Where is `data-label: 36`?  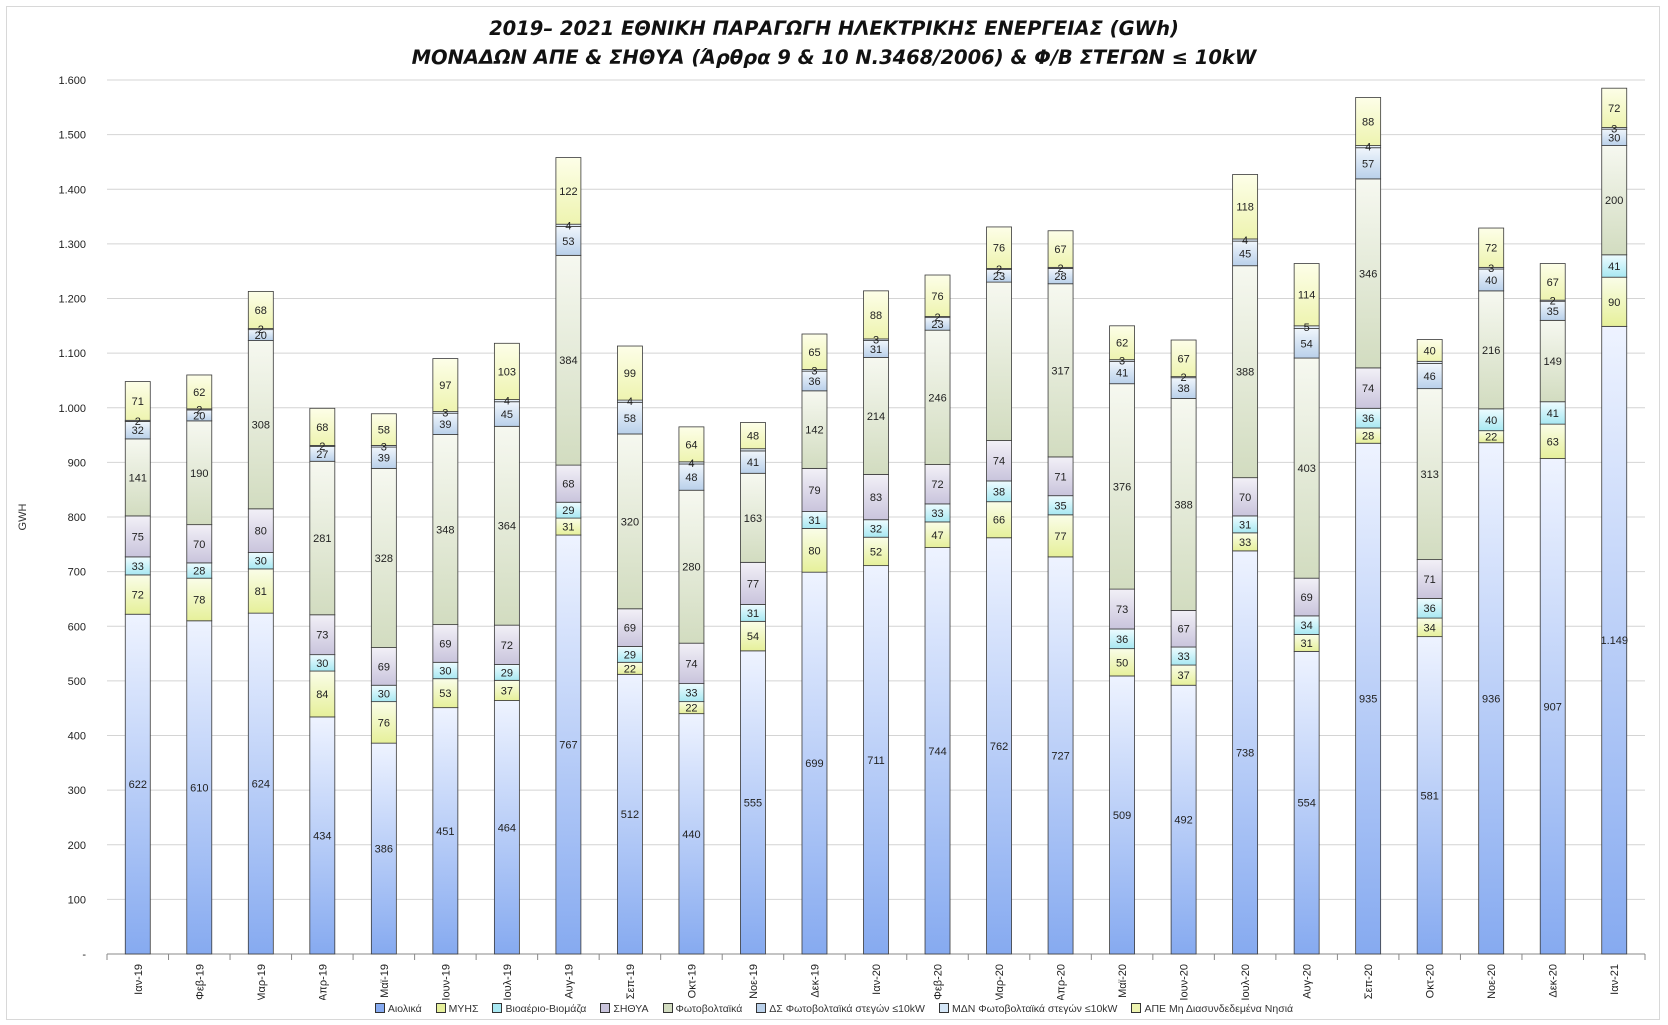
data-label: 36 is located at coordinates (1368, 419).